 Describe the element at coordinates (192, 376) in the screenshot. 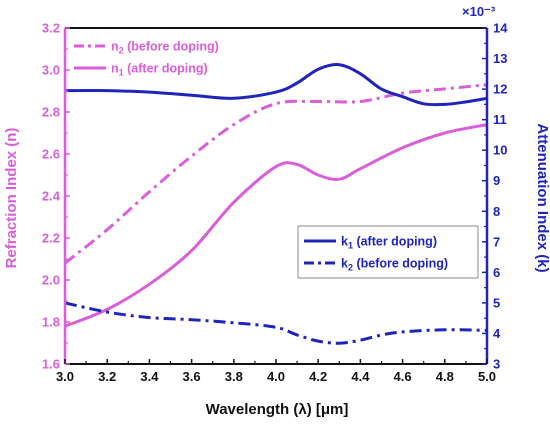

I see `x-tick-label: 3.6` at that location.